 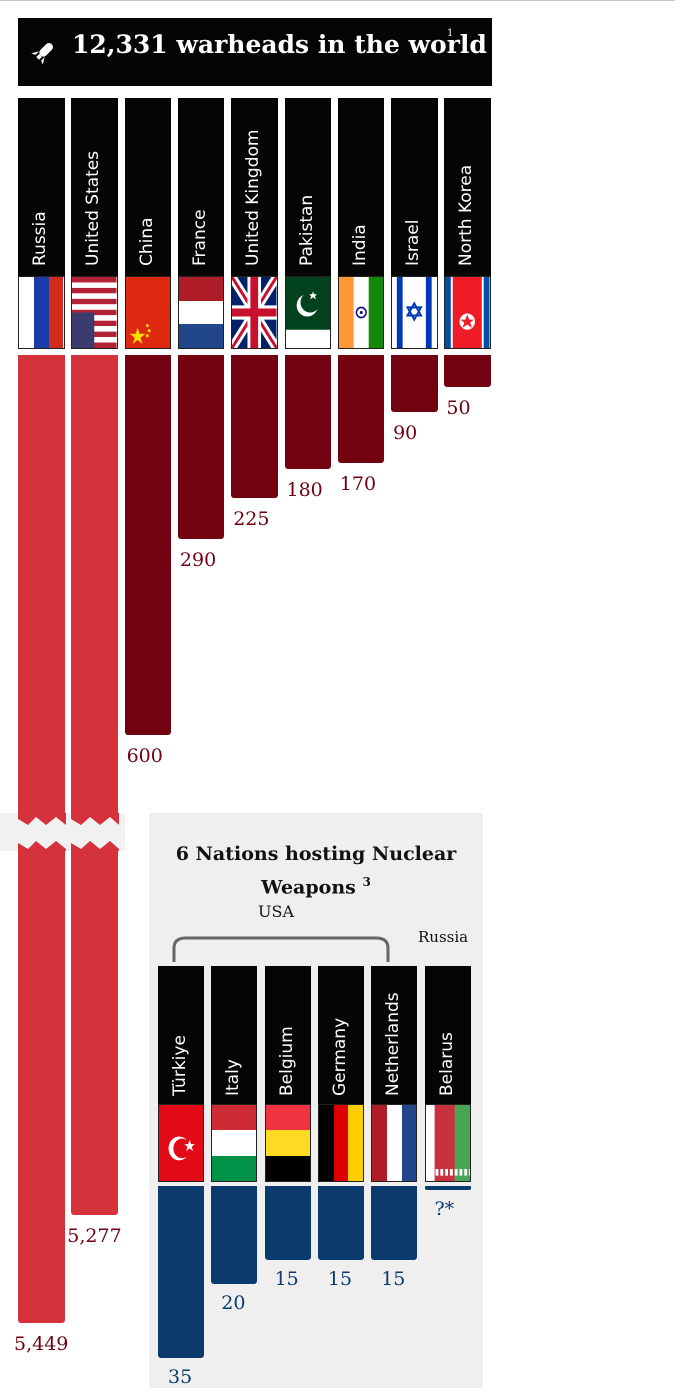 What do you see at coordinates (446, 1064) in the screenshot?
I see `hosting-country-label: Belarus` at bounding box center [446, 1064].